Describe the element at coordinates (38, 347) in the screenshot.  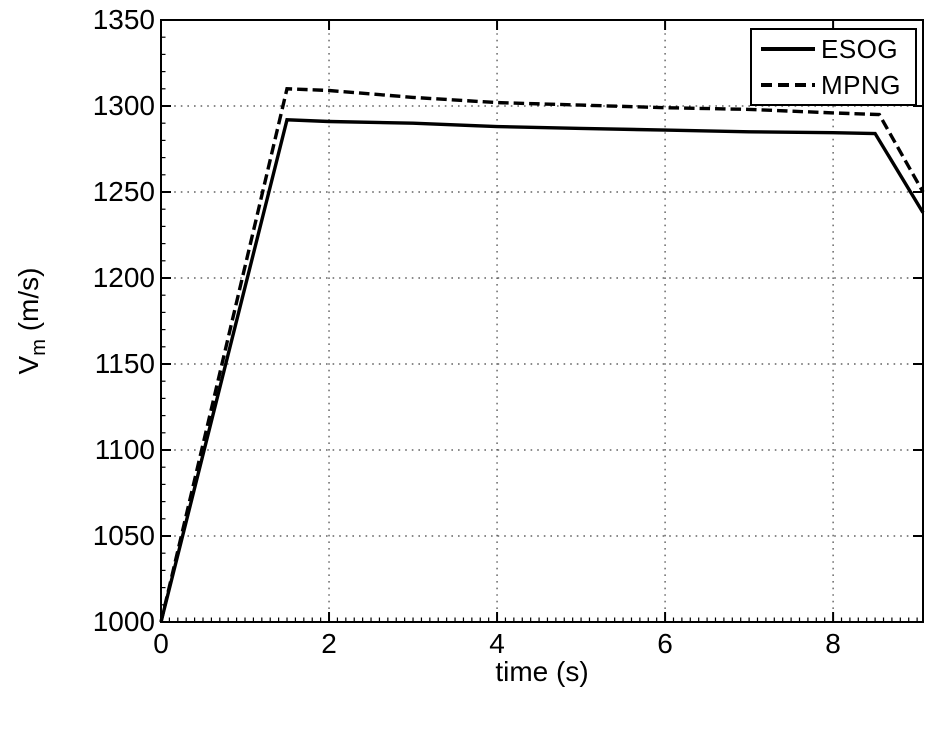
I see `y-axis-label-subscript: m` at that location.